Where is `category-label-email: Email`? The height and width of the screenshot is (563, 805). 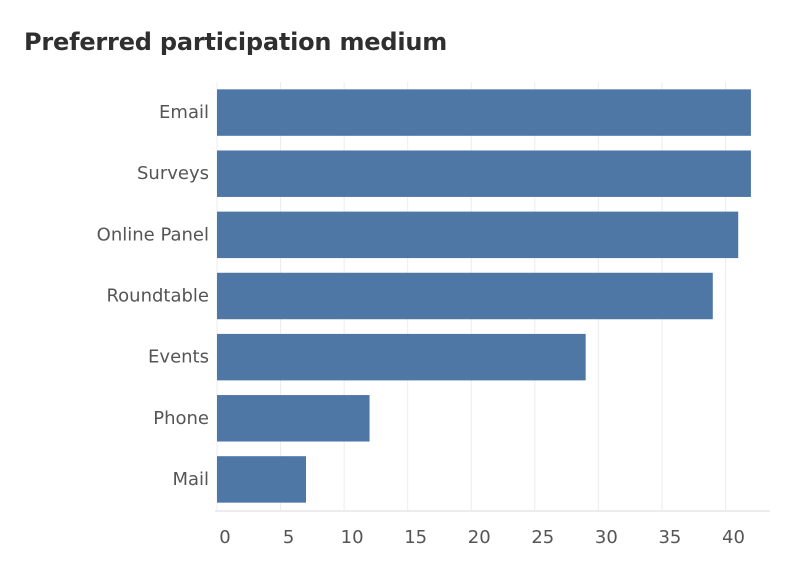 category-label-email: Email is located at coordinates (184, 112).